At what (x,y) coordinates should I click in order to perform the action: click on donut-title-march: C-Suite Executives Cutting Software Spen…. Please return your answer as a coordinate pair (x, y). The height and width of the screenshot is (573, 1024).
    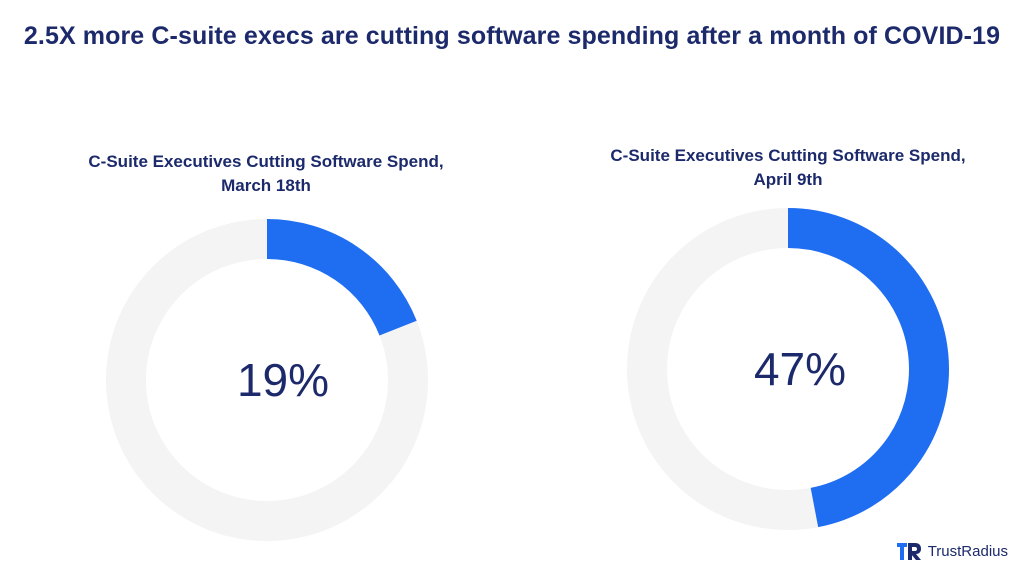
    Looking at the image, I should click on (266, 174).